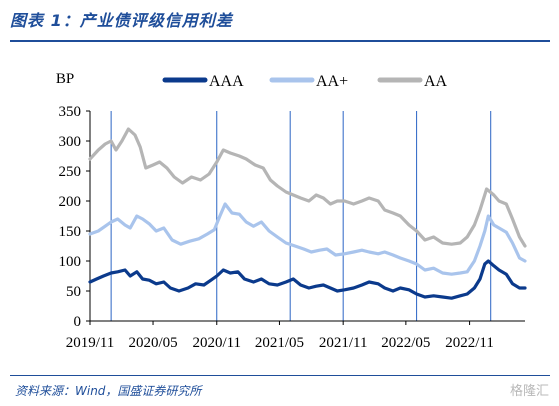 The image size is (559, 406). What do you see at coordinates (469, 343) in the screenshot?
I see `x-tick-label: 2022/11` at bounding box center [469, 343].